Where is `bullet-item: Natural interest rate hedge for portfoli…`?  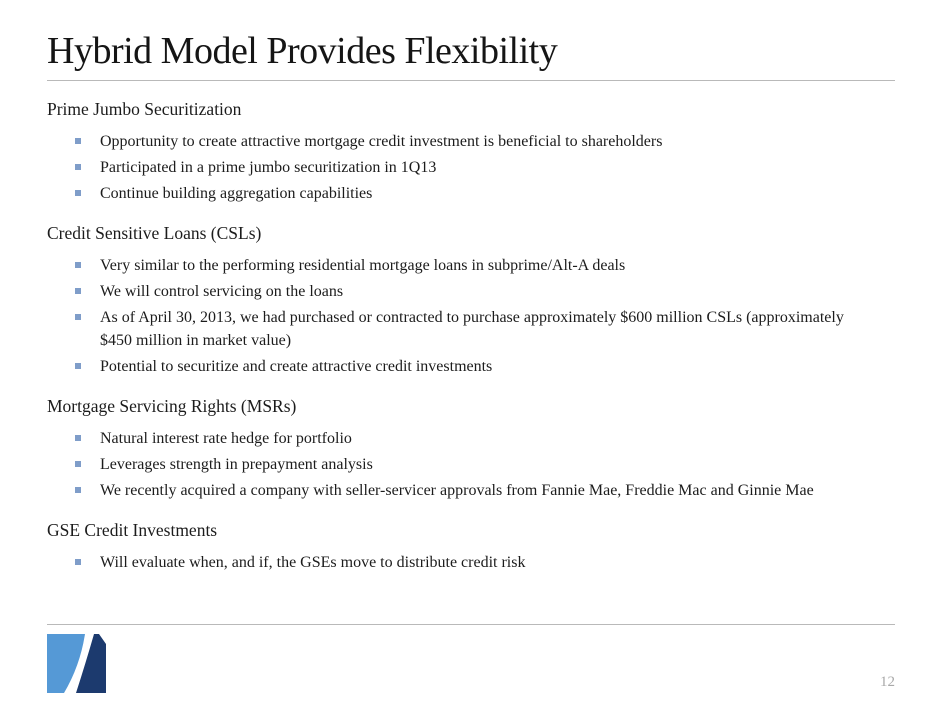 bullet-item: Natural interest rate hedge for portfoli… is located at coordinates (471, 438).